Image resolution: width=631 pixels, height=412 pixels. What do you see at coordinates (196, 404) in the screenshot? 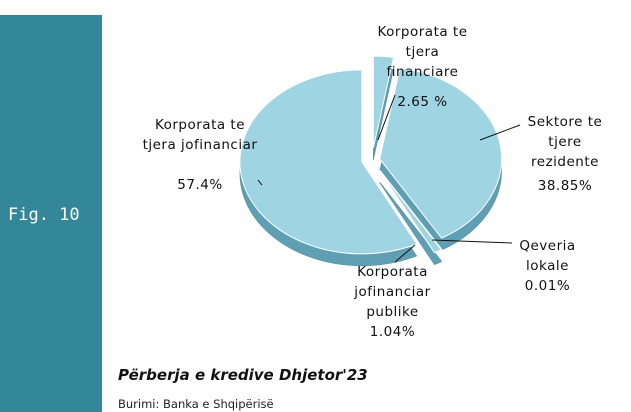
I see `source-note: Burimi: Banka e Shqipërisë` at bounding box center [196, 404].